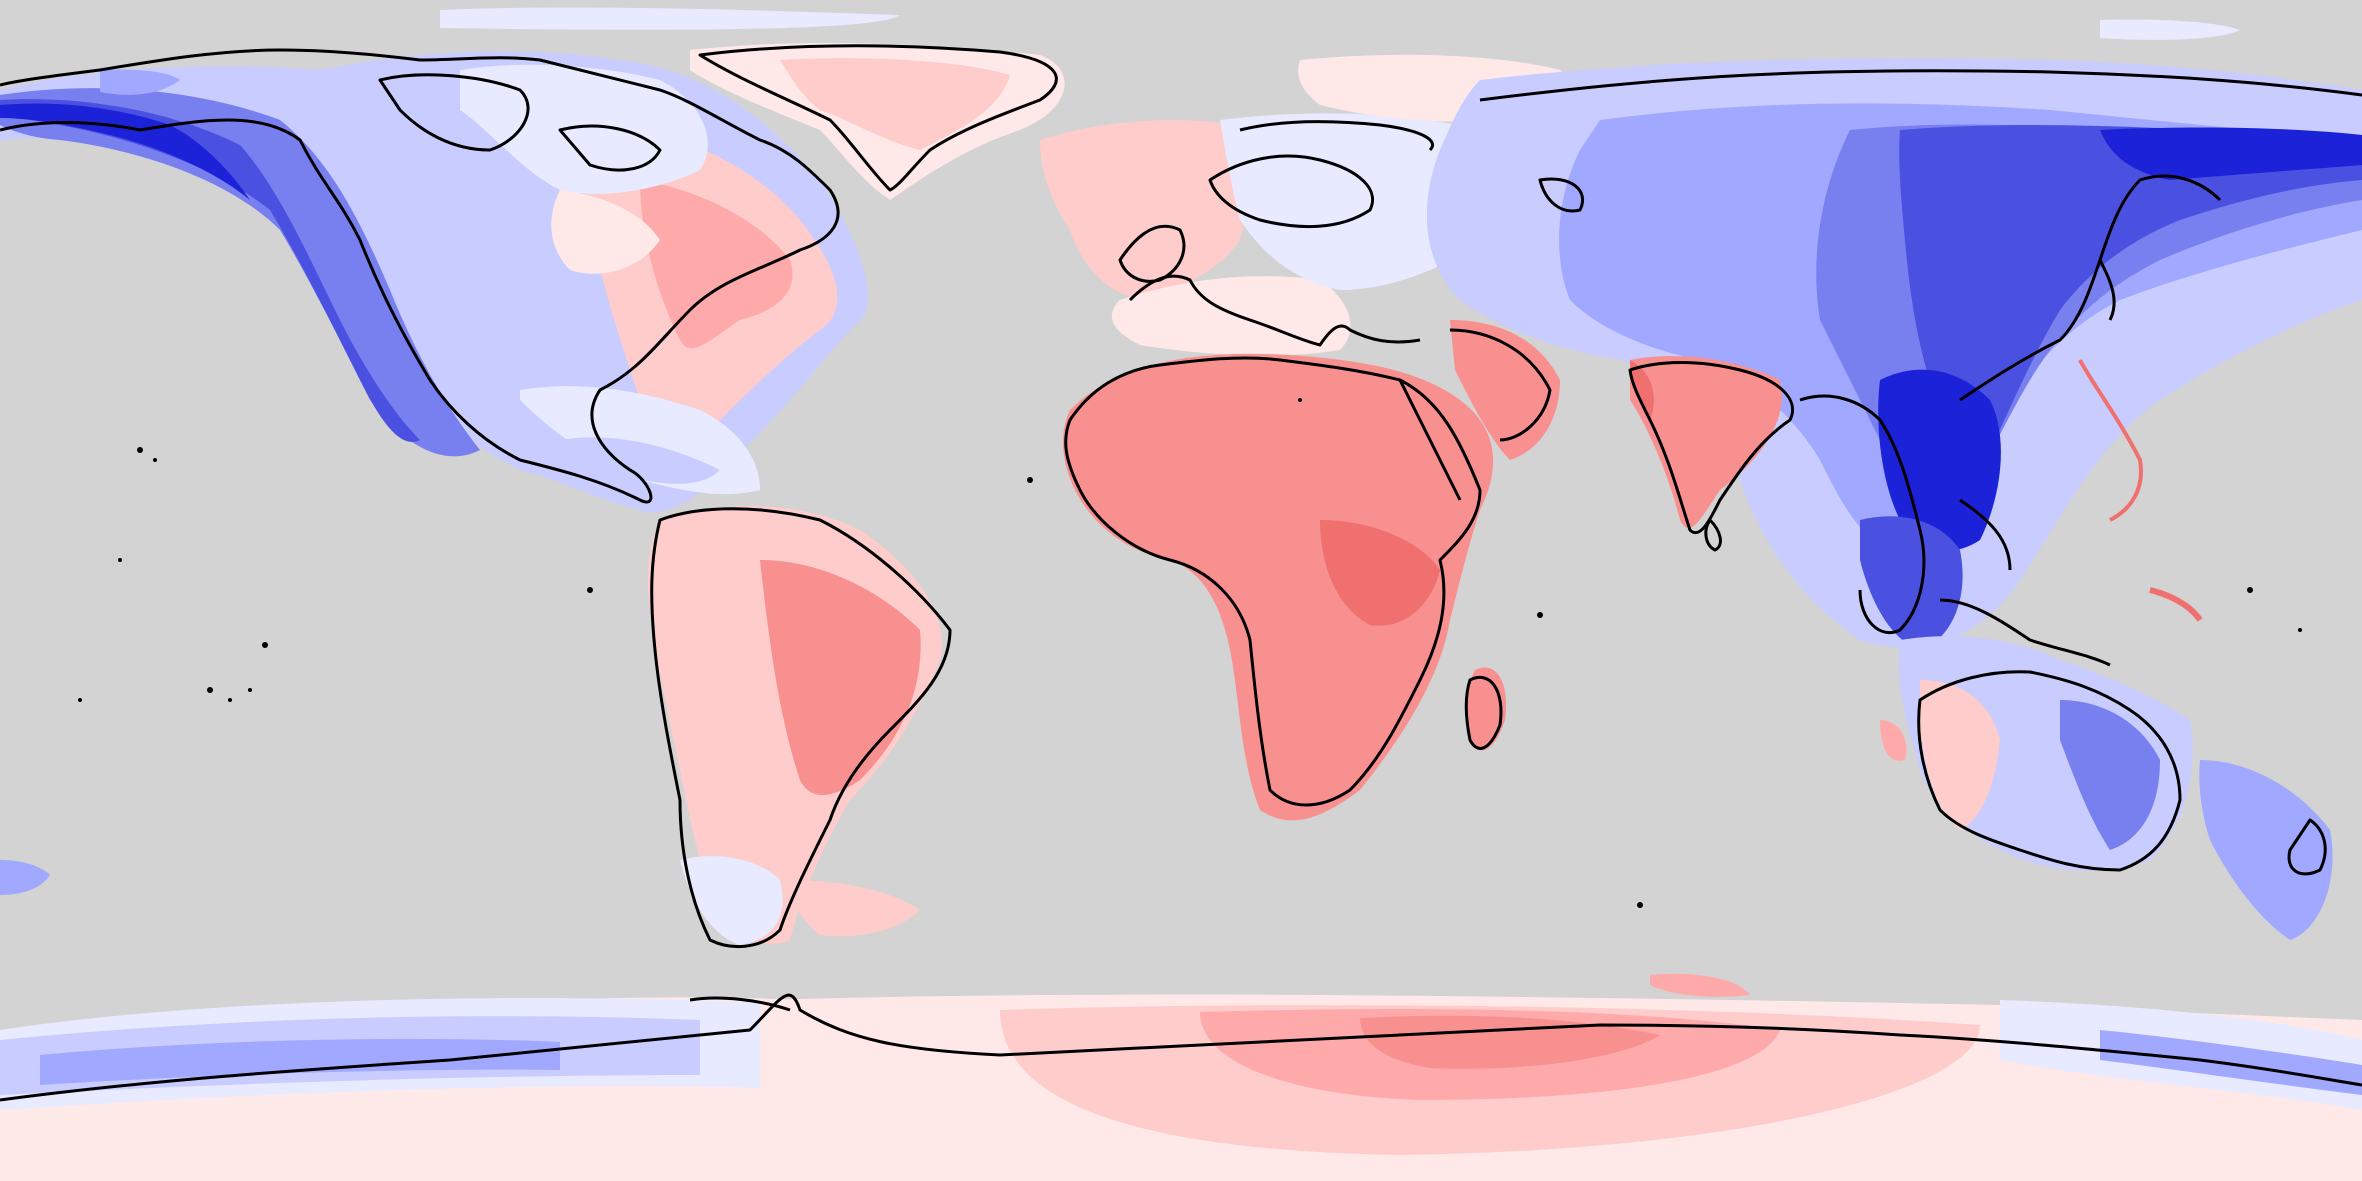 The height and width of the screenshot is (1181, 2362). Describe the element at coordinates (877, 122) in the screenshot. I see `greenland-region` at that location.